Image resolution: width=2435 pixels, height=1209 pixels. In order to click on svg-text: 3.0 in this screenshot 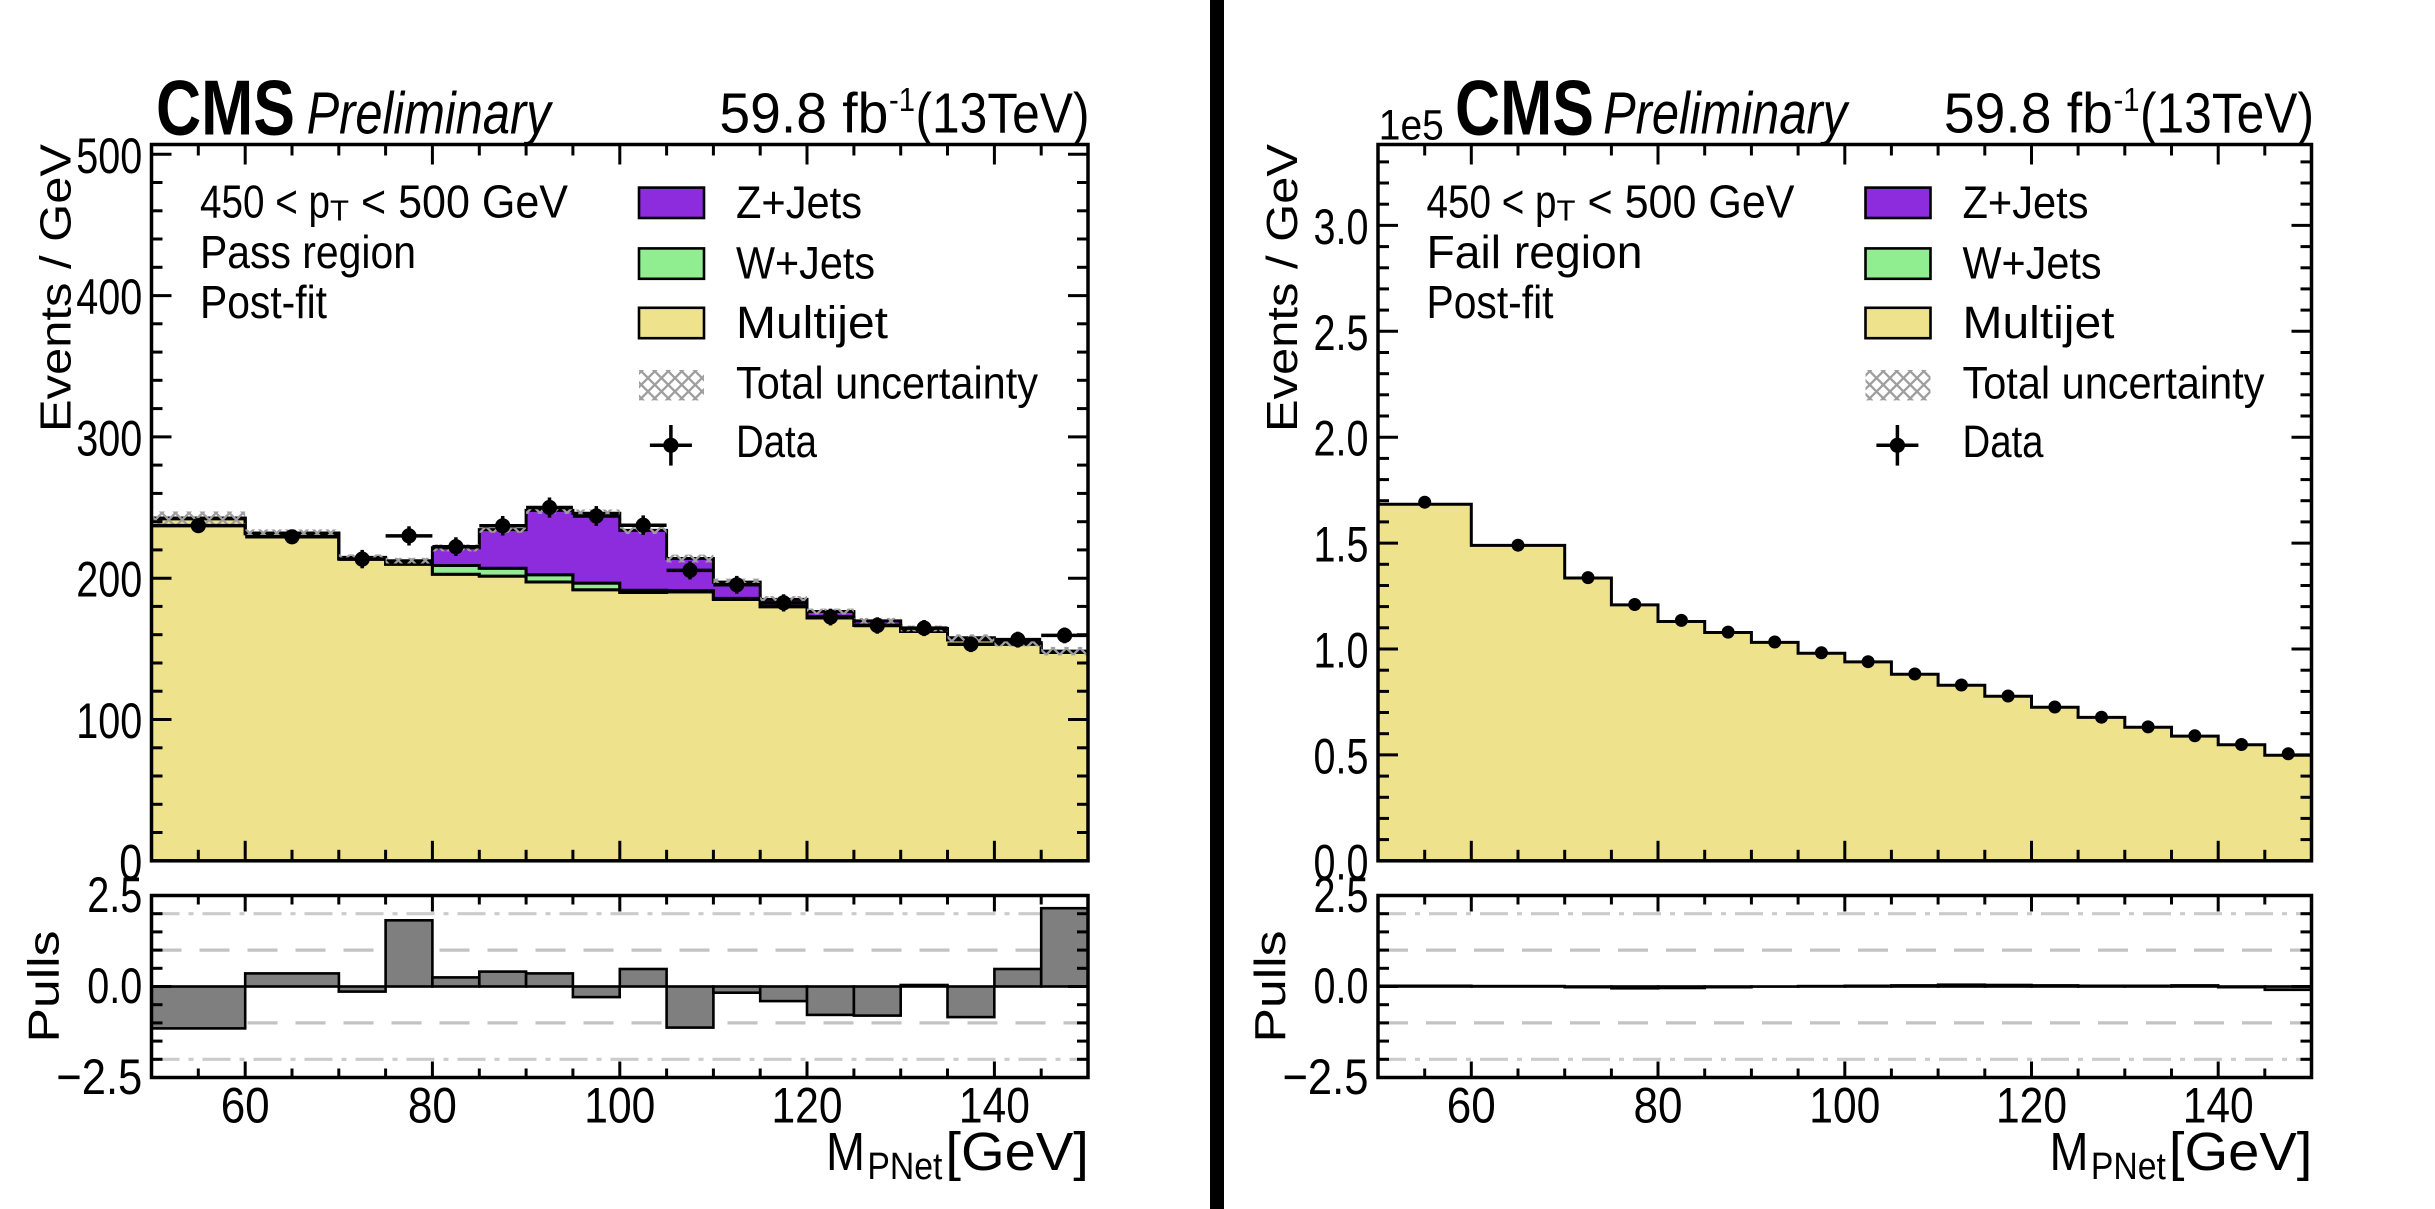, I will do `click(1341, 227)`.